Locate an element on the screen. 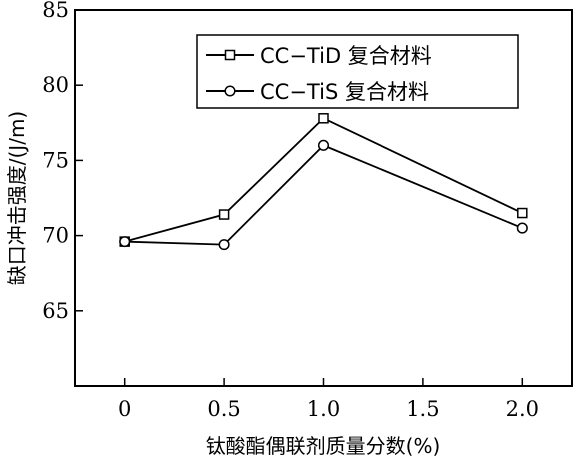 The height and width of the screenshot is (463, 582). y-tick-label: 75 is located at coordinates (55, 160).